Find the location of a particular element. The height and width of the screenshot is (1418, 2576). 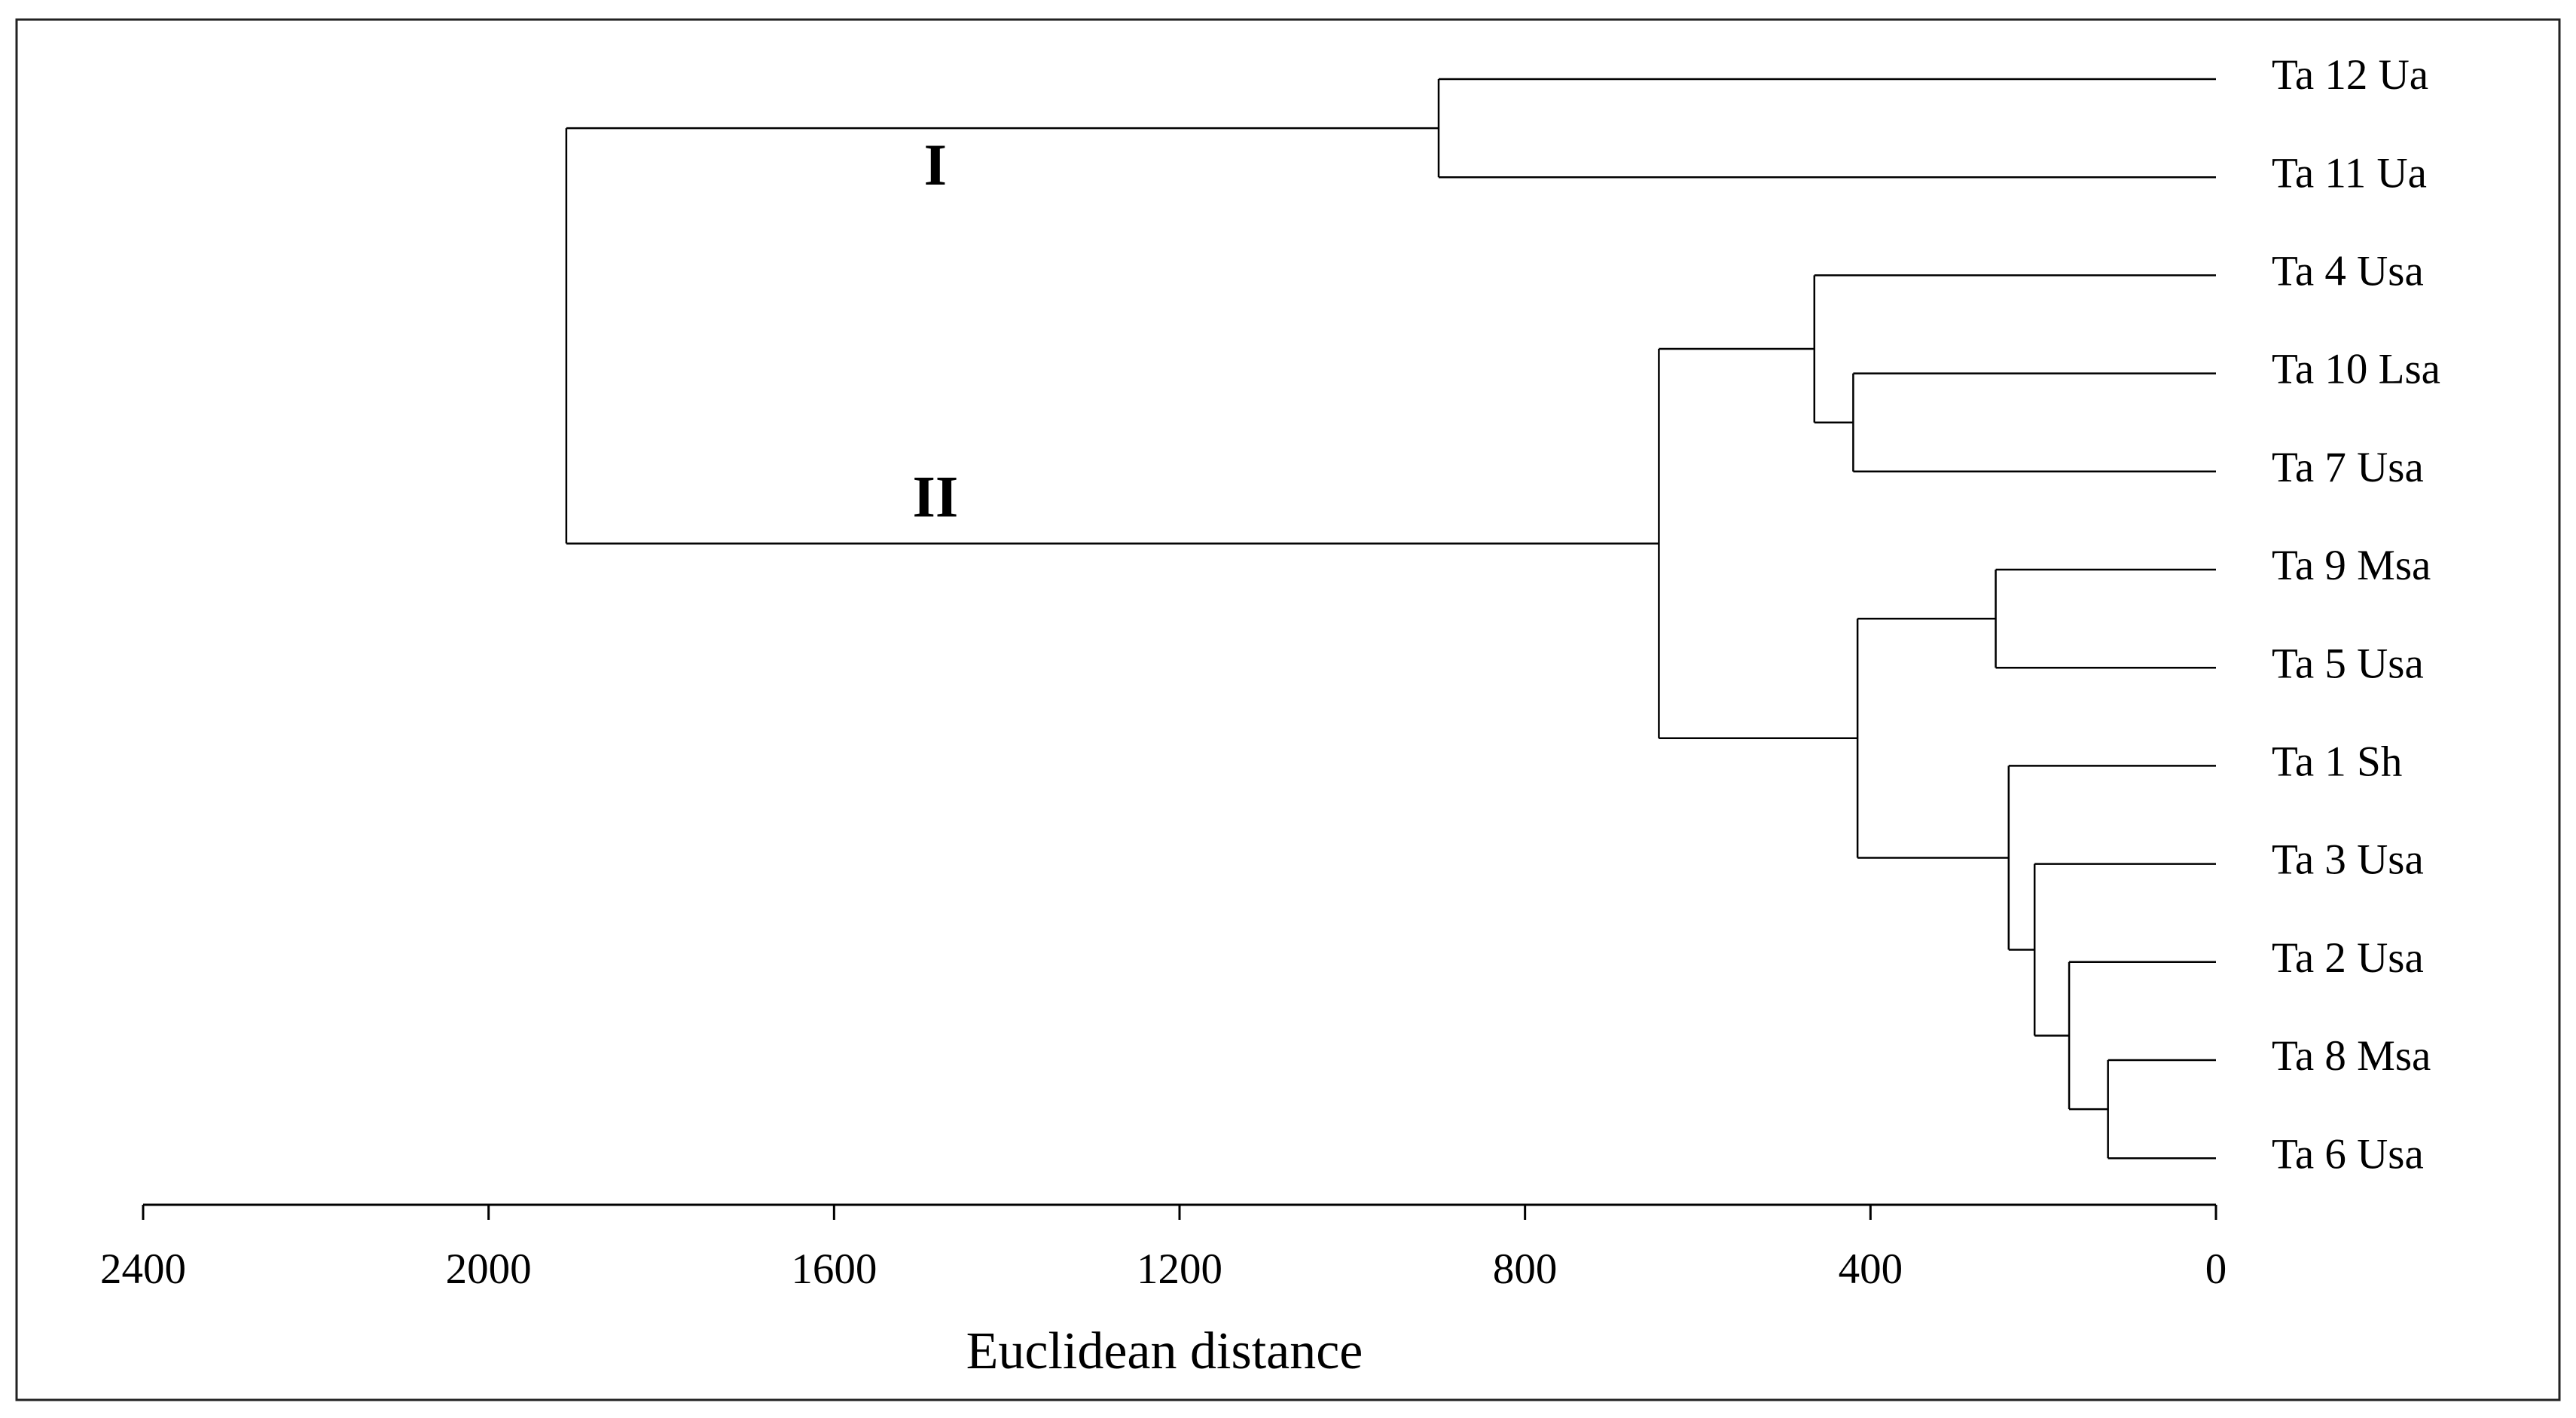

x-tick-label: 1600 is located at coordinates (834, 1269).